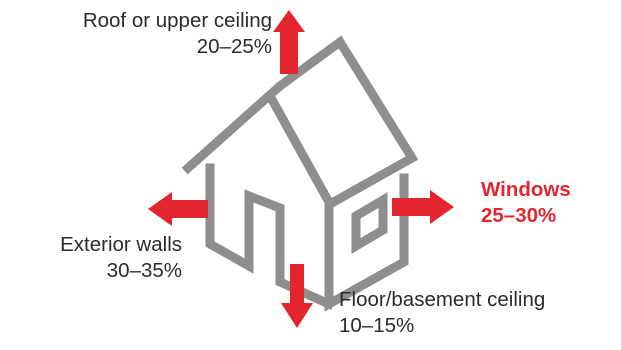 This screenshot has height=350, width=621. I want to click on roof-label: Roof or upper ceiling 20–25%, so click(144, 34).